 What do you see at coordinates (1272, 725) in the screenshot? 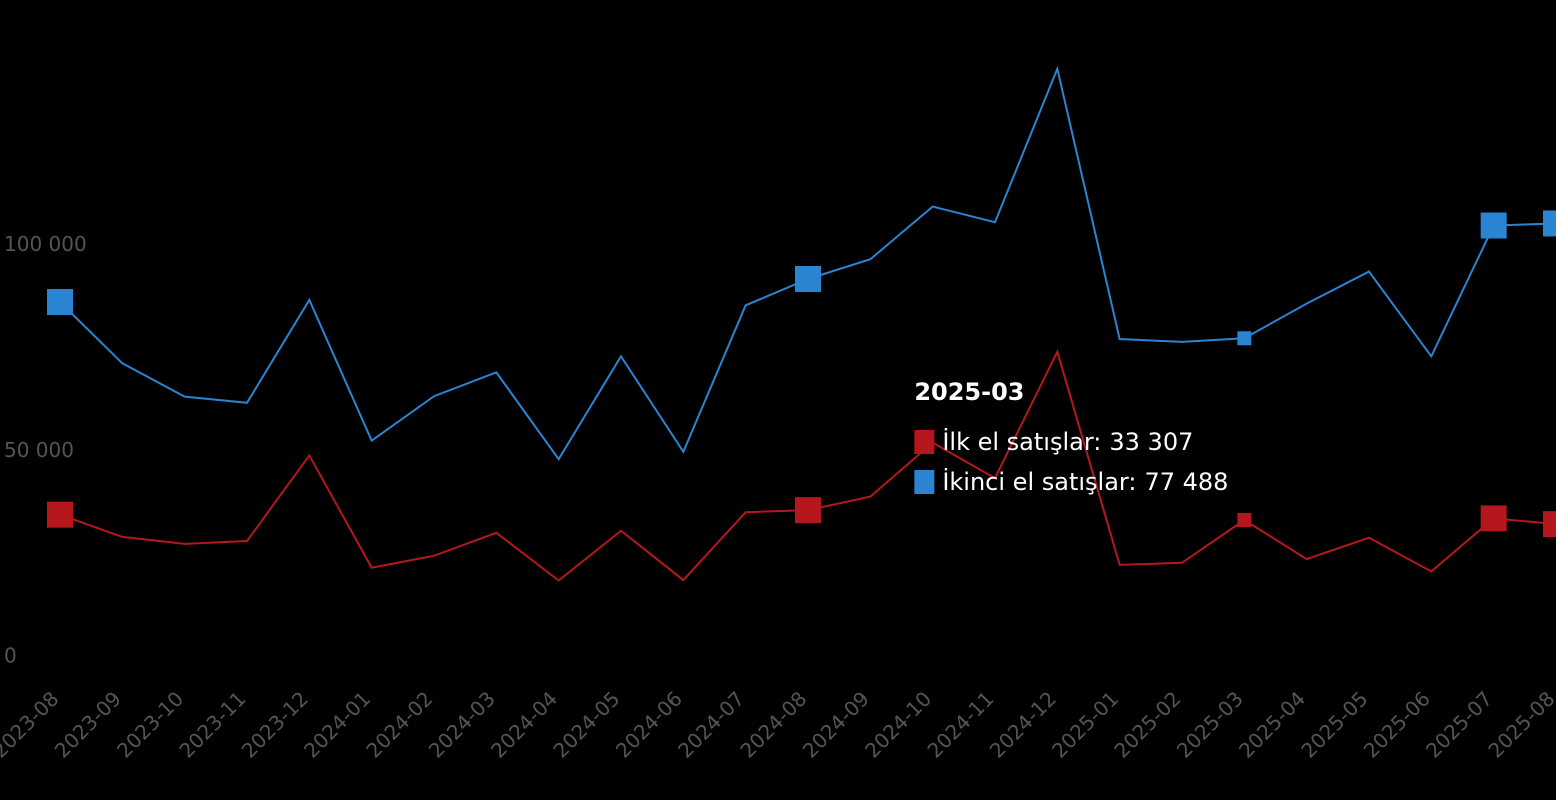
I see `x-tick-label: 2025-04` at bounding box center [1272, 725].